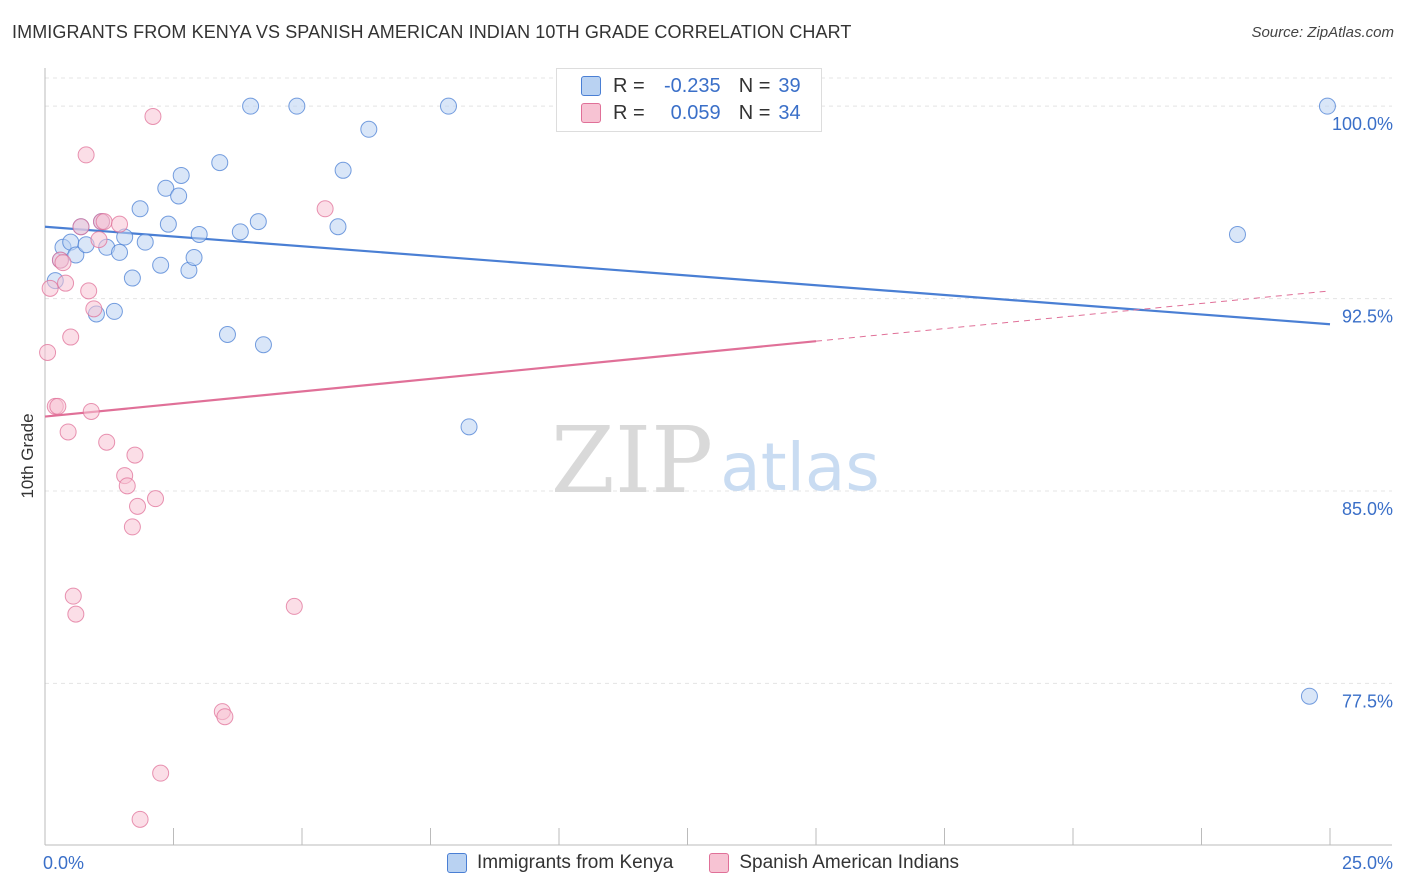 This screenshot has width=1406, height=892. What do you see at coordinates (695, 112) in the screenshot?
I see `r-value: 0.059` at bounding box center [695, 112].